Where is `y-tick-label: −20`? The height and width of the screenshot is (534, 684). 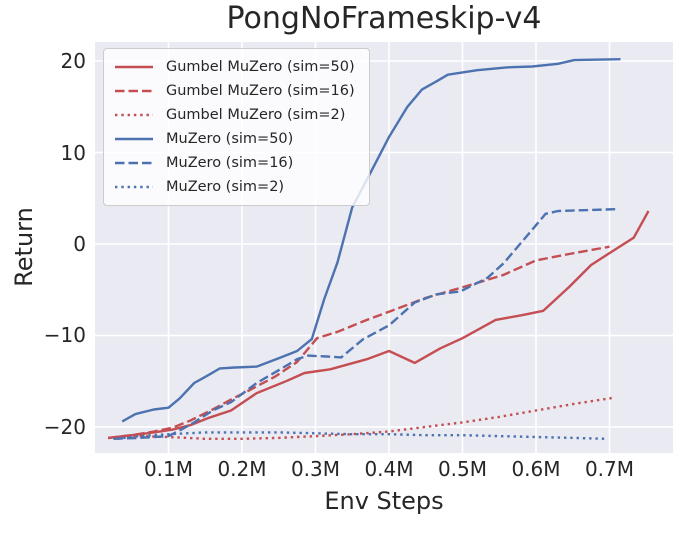 y-tick-label: −20 is located at coordinates (64, 426).